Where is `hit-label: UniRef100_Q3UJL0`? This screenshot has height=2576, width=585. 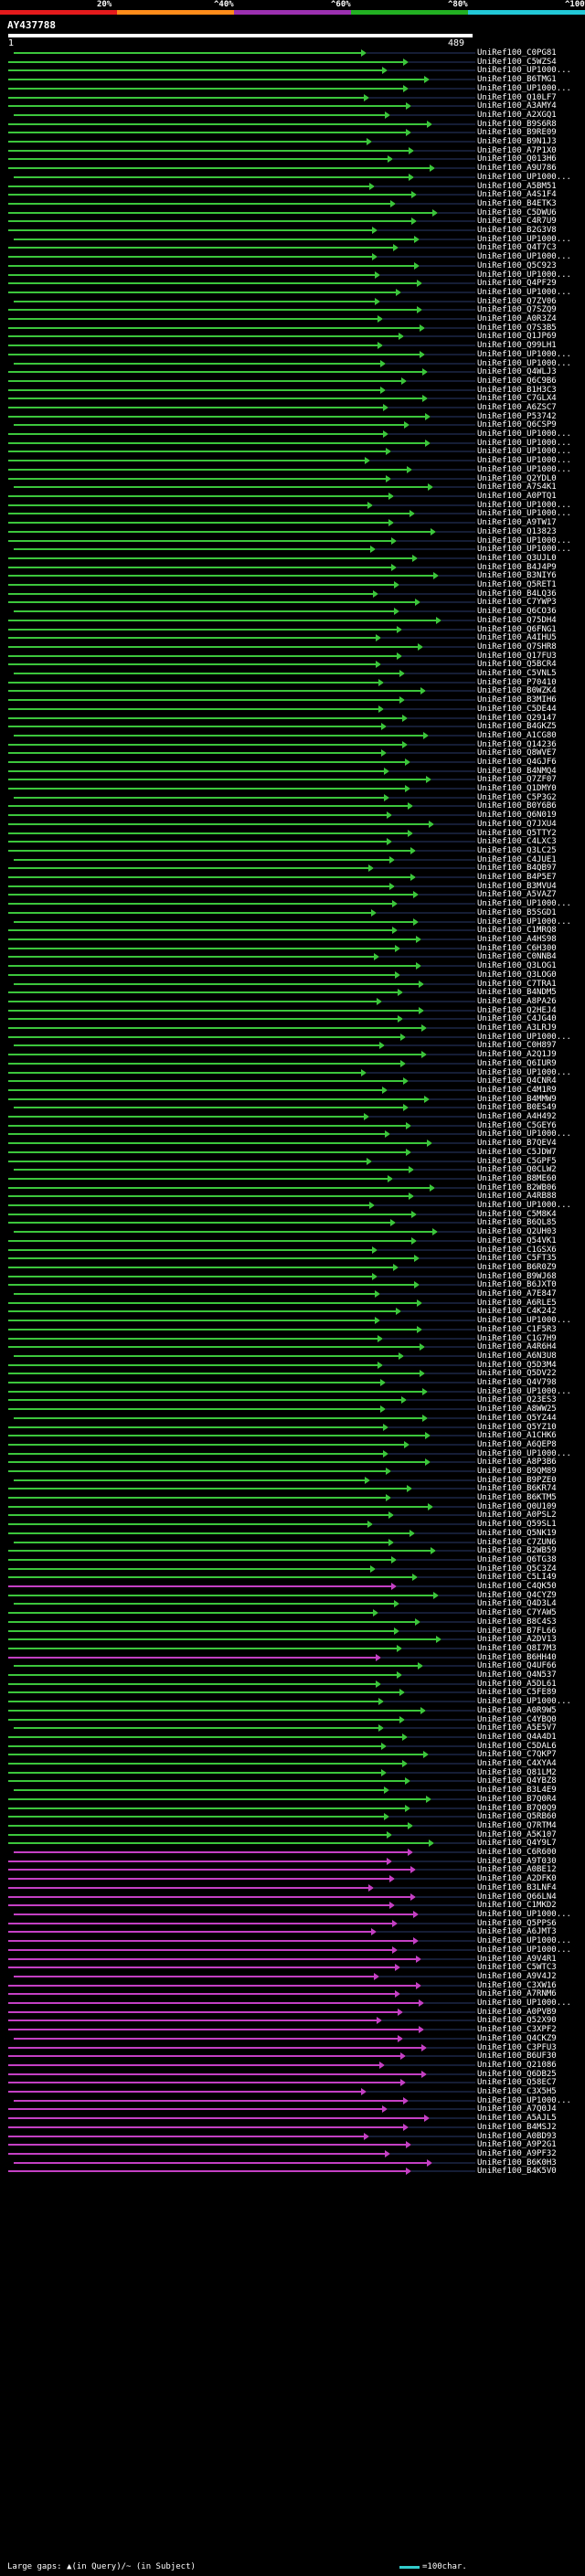 hit-label: UniRef100_Q3UJL0 is located at coordinates (517, 558).